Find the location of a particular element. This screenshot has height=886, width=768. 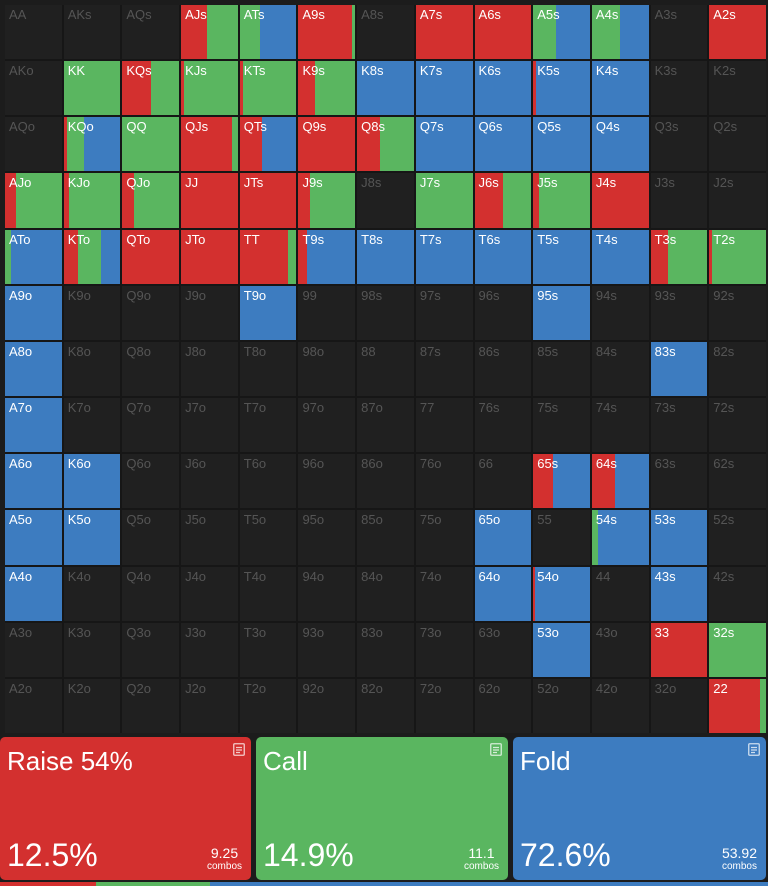

hand-cell-22: 22 is located at coordinates (737, 705).